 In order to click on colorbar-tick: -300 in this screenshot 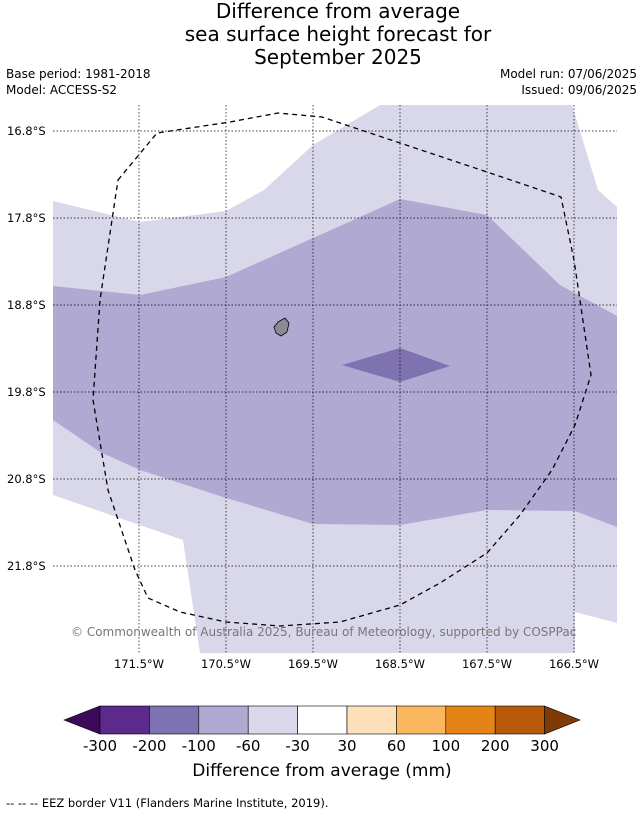, I will do `click(100, 746)`.